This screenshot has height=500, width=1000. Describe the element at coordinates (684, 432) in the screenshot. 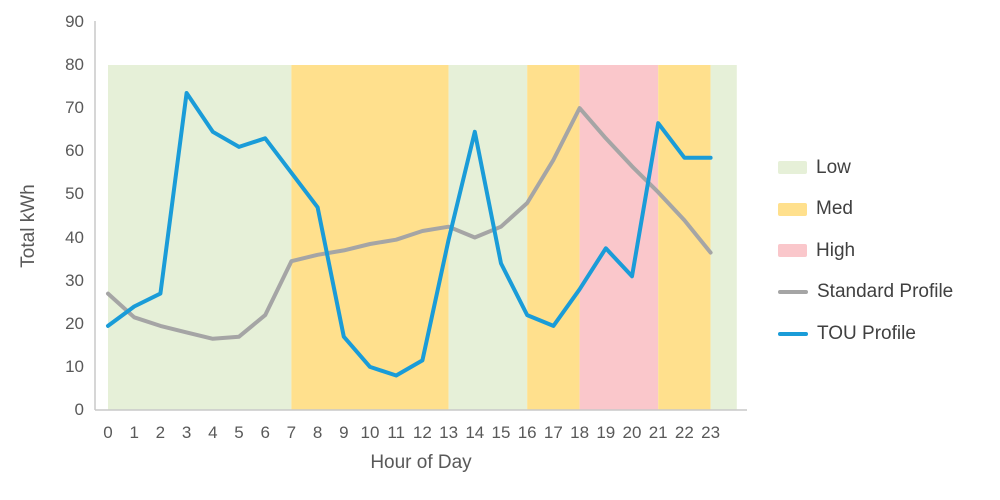

I see `x-tick-label: 22` at that location.